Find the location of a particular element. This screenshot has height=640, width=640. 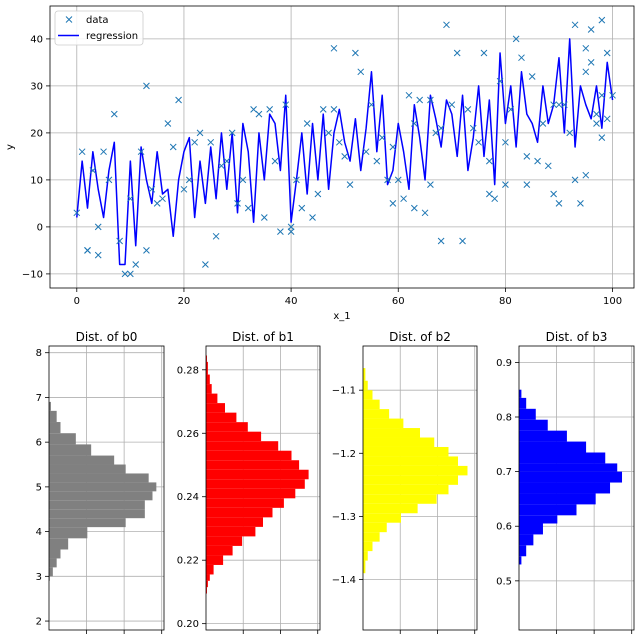

legend-label-data: data is located at coordinates (97, 20).